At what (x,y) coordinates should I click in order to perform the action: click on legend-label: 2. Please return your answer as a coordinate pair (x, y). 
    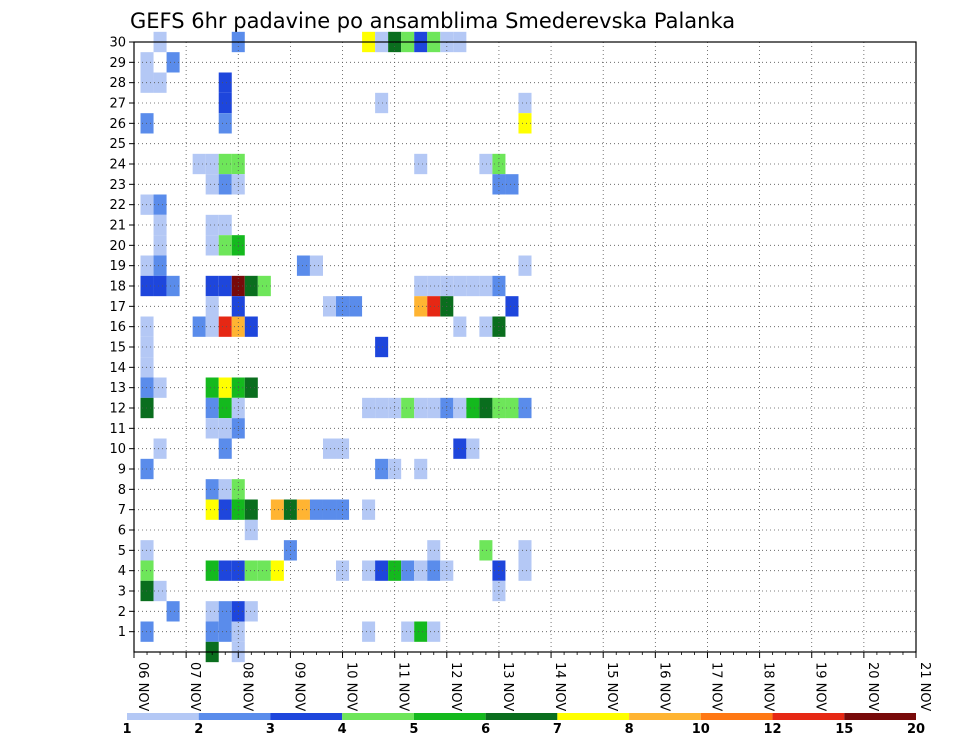
    Looking at the image, I should click on (198, 729).